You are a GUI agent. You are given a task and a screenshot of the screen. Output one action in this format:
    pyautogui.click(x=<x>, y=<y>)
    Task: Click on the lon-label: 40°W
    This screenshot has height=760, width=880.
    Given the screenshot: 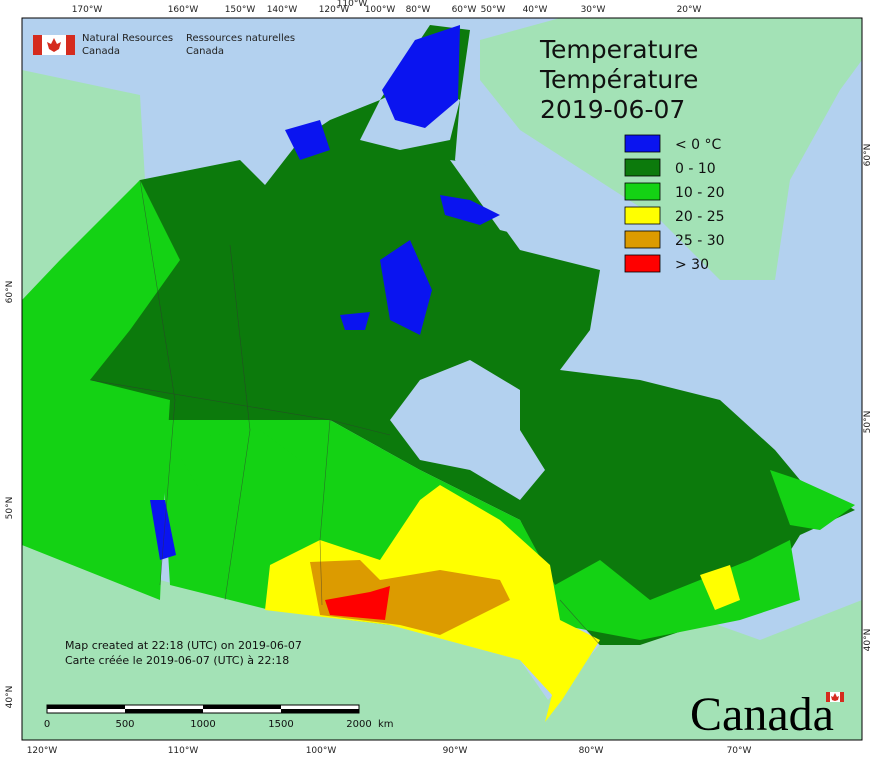 What is the action you would take?
    pyautogui.click(x=535, y=10)
    